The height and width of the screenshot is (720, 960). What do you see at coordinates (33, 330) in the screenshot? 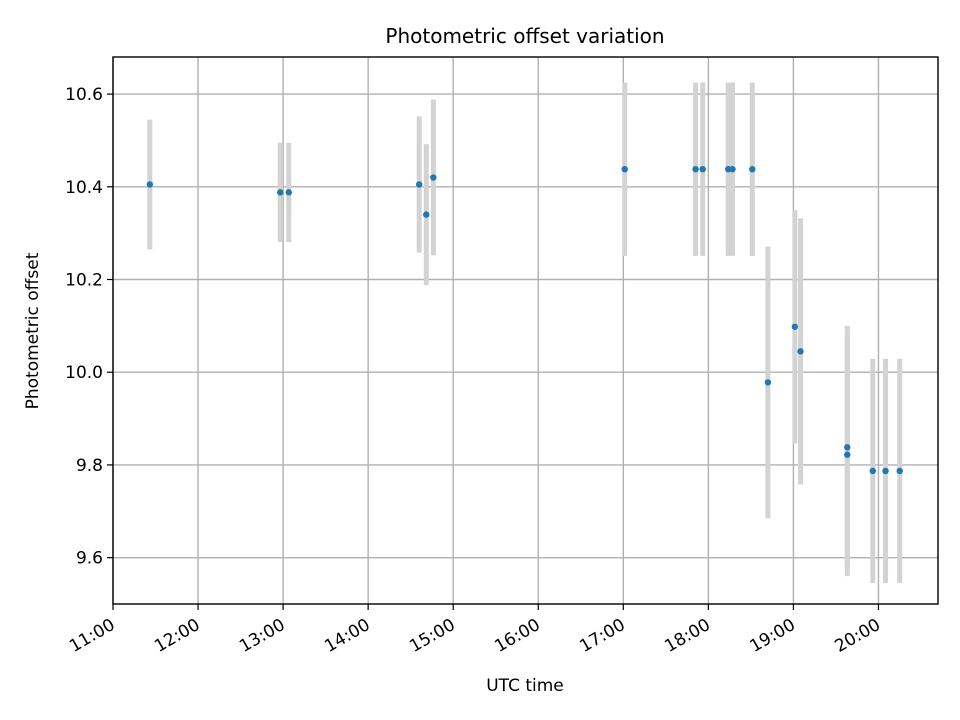
I see `y-axis-label: Photometric offset` at bounding box center [33, 330].